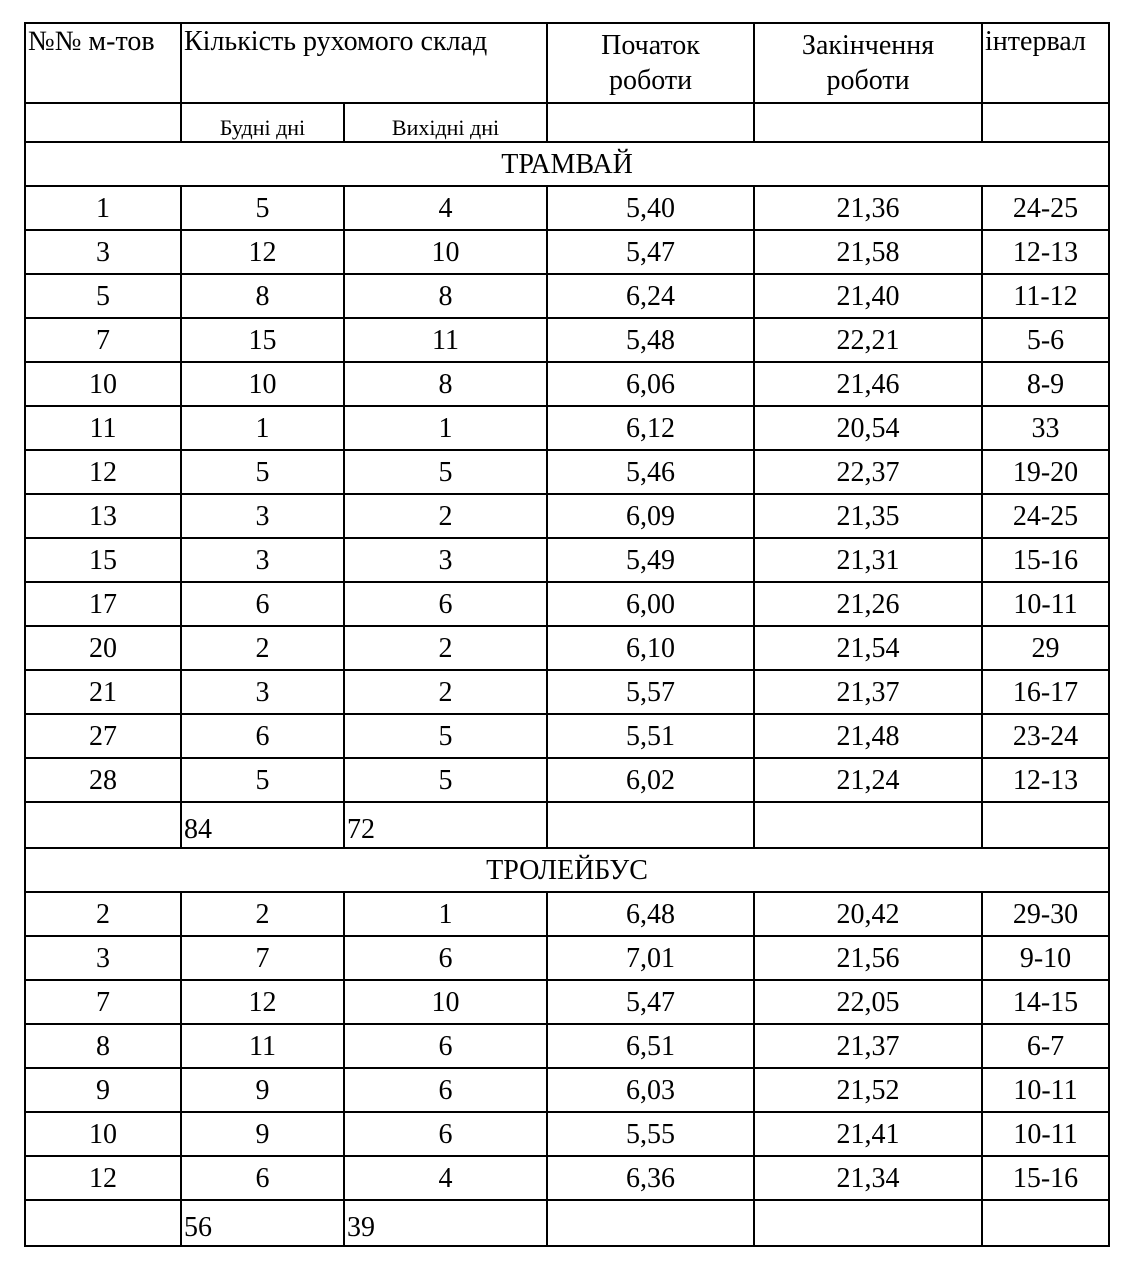  What do you see at coordinates (651, 692) in the screenshot?
I see `start-time-cell: 5,57` at bounding box center [651, 692].